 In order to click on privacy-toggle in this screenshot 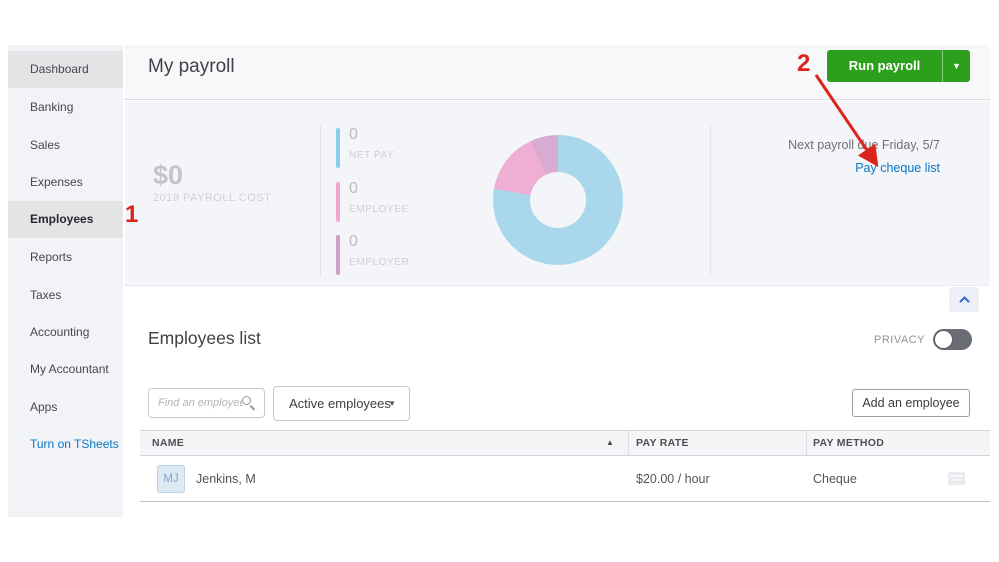, I will do `click(952, 339)`.